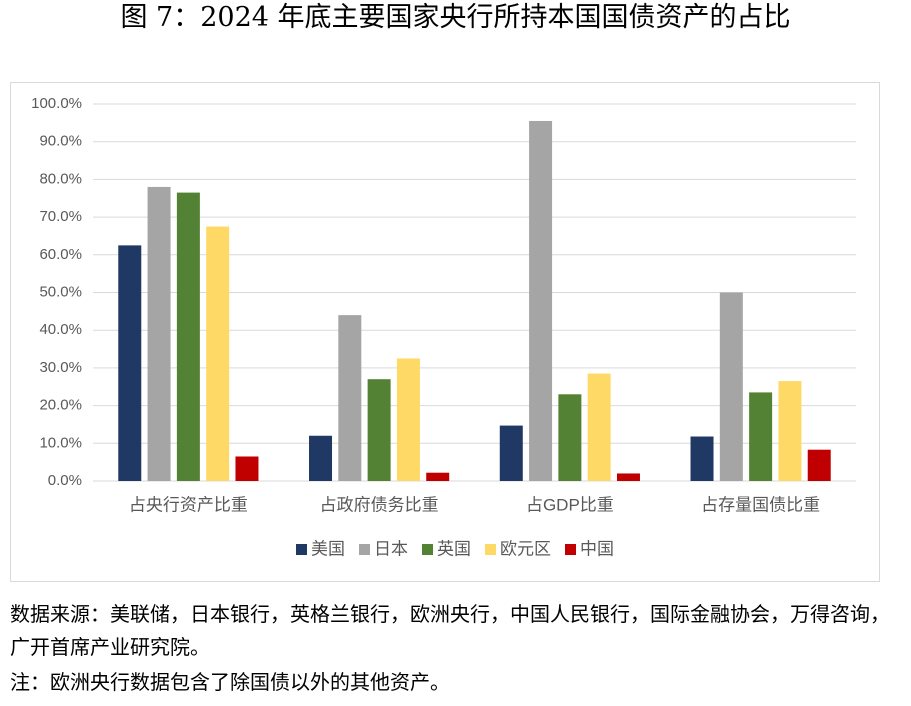 The width and height of the screenshot is (911, 706). Describe the element at coordinates (455, 17) in the screenshot. I see `chart-title: 图 7：2024 年底主要国家央行所持本国国债资产的占比` at that location.